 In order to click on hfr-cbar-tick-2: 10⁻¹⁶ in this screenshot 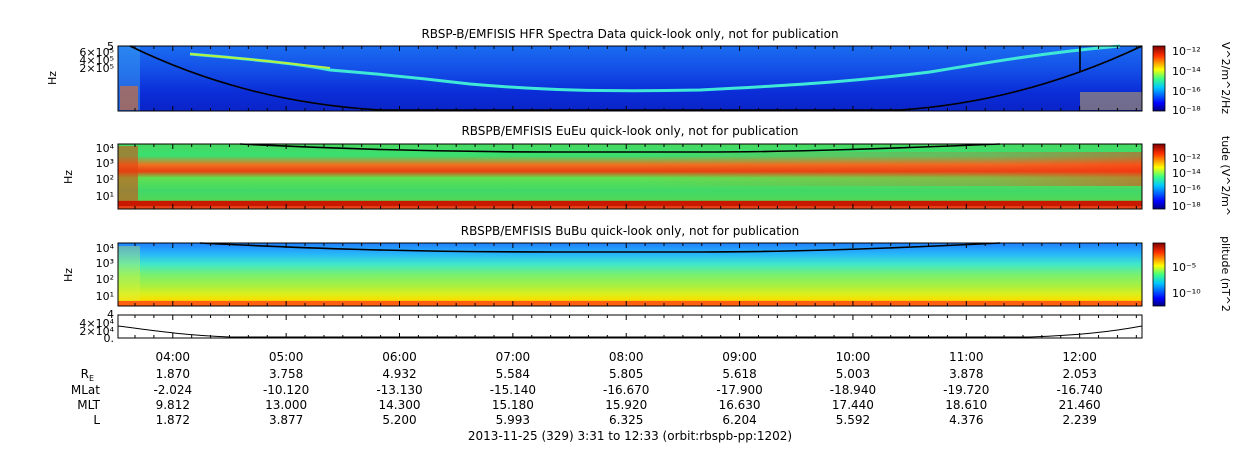, I will do `click(1186, 91)`.